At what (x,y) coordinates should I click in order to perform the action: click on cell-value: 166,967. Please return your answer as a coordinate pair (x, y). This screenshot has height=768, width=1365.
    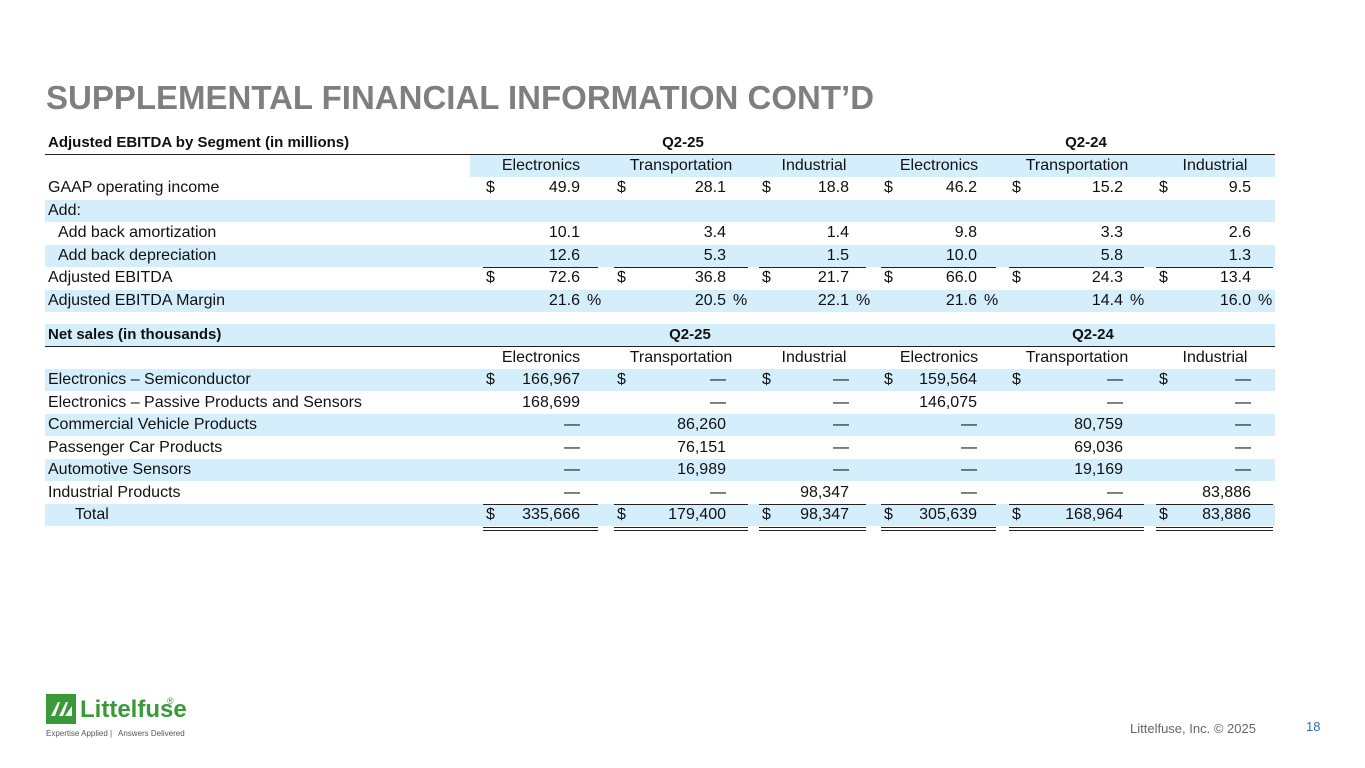
    Looking at the image, I should click on (551, 379).